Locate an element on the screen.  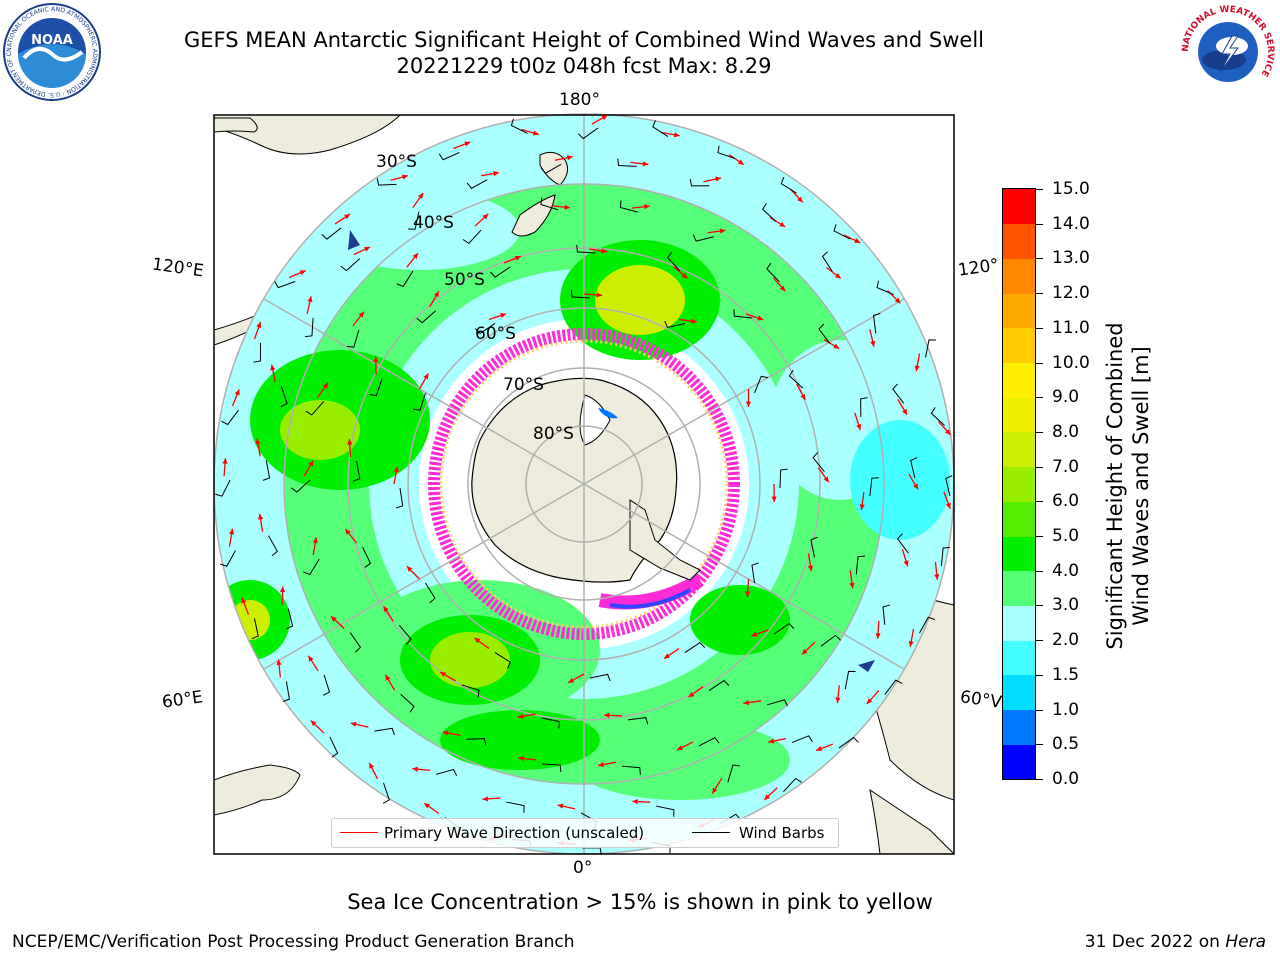
colorbar is located at coordinates (1019, 484).